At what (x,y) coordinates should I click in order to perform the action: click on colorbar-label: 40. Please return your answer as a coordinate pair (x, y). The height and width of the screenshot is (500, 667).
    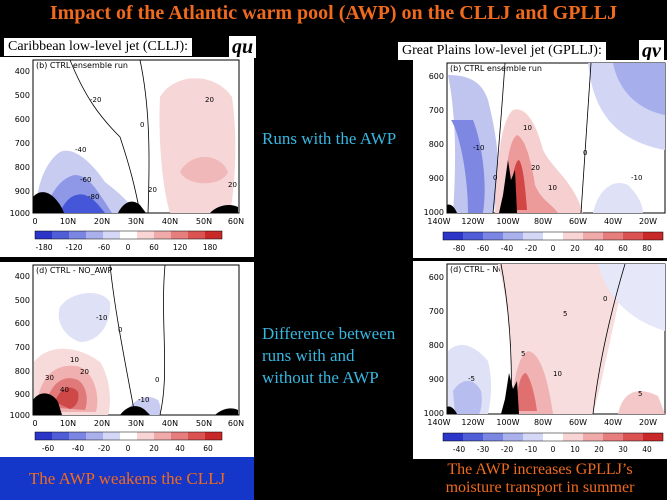
    Looking at the image, I should click on (647, 449).